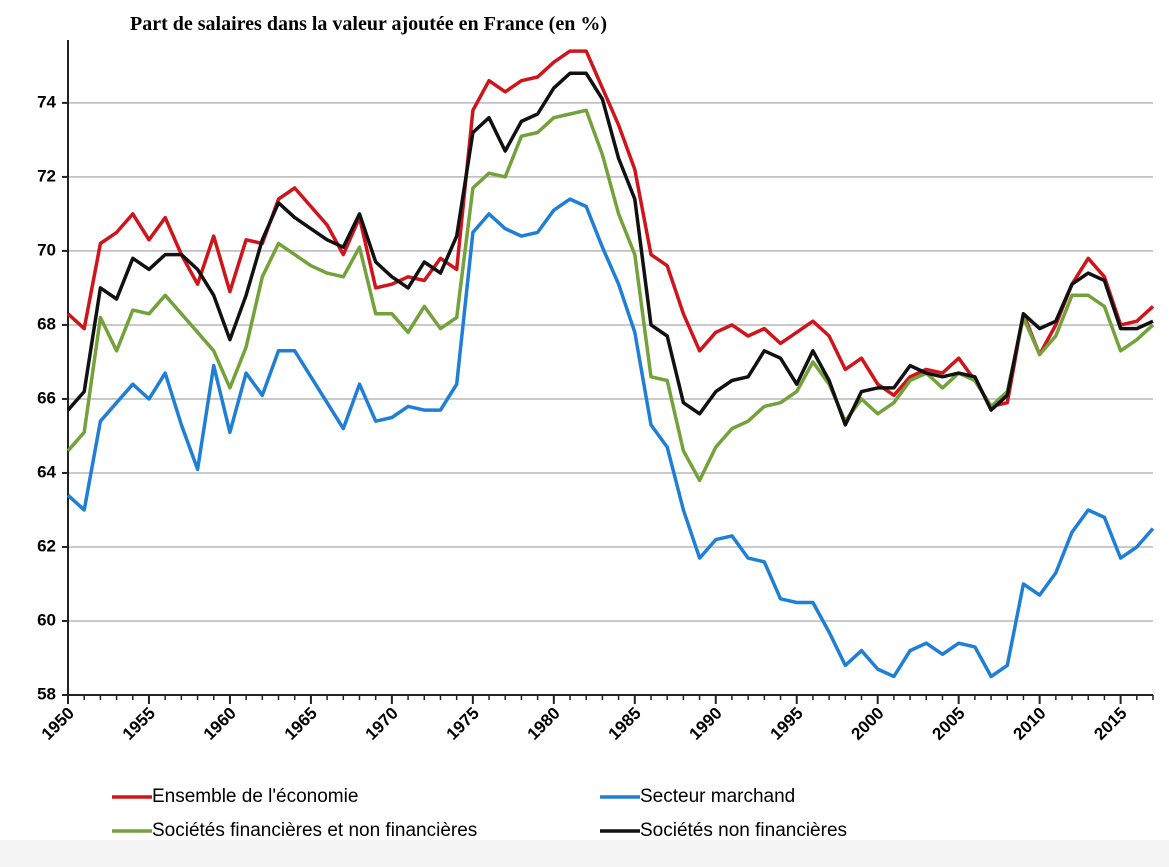  I want to click on y-tick-label: 72, so click(46, 175).